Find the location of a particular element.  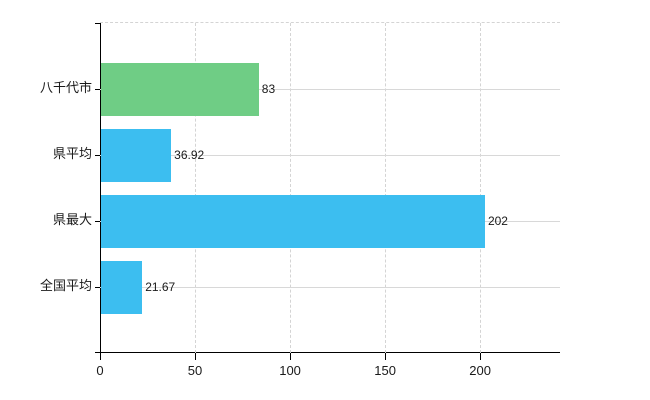

x-tick-label: 50 is located at coordinates (195, 370).